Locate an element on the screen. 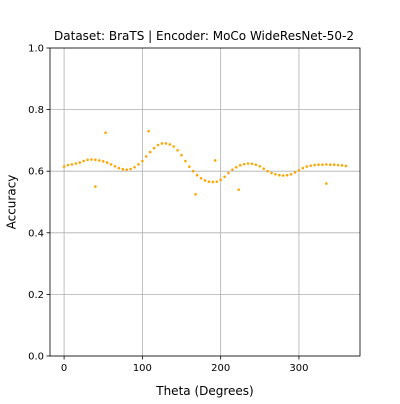 The width and height of the screenshot is (400, 404). x-tick-label: 200 is located at coordinates (220, 368).